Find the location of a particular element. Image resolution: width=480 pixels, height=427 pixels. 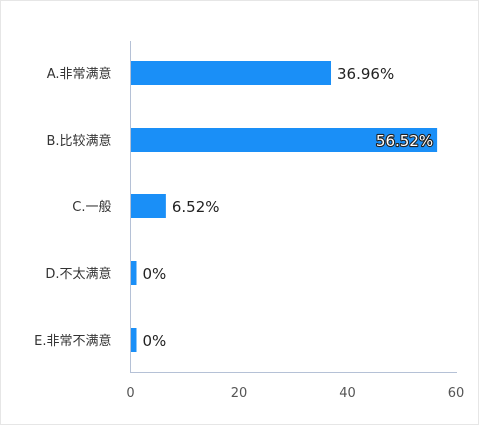

data-label: 36.96% is located at coordinates (365, 74).